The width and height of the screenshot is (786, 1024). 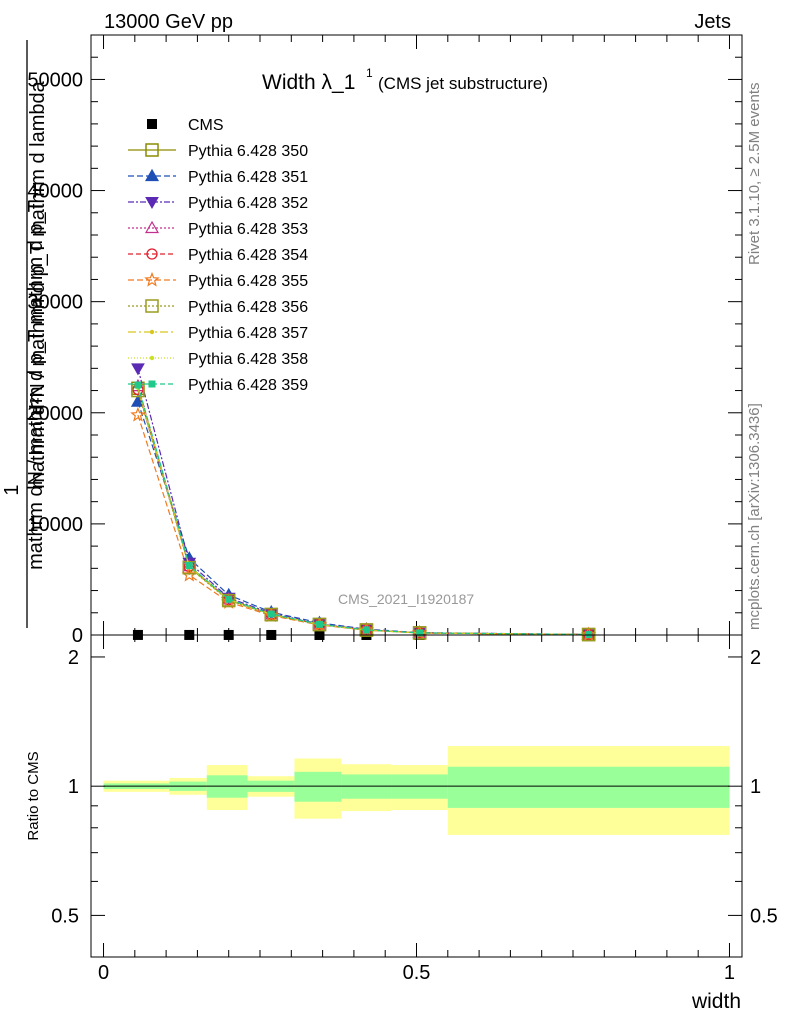 I want to click on y-tick-label: 0, so click(x=77, y=636).